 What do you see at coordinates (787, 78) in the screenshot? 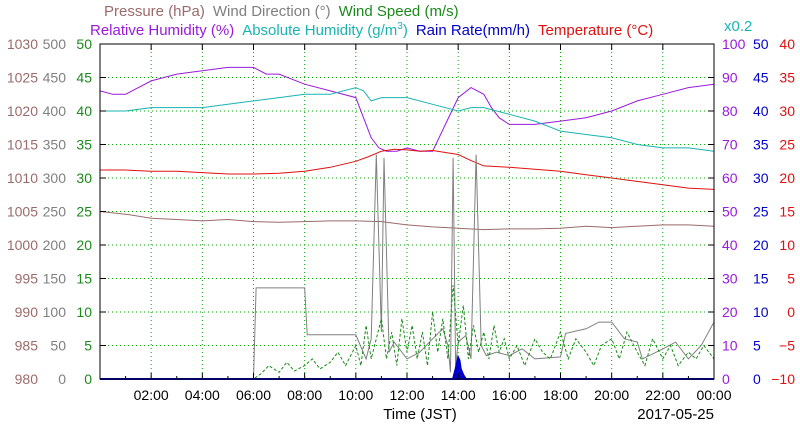
I see `y-tick-temperature-9: 35` at bounding box center [787, 78].